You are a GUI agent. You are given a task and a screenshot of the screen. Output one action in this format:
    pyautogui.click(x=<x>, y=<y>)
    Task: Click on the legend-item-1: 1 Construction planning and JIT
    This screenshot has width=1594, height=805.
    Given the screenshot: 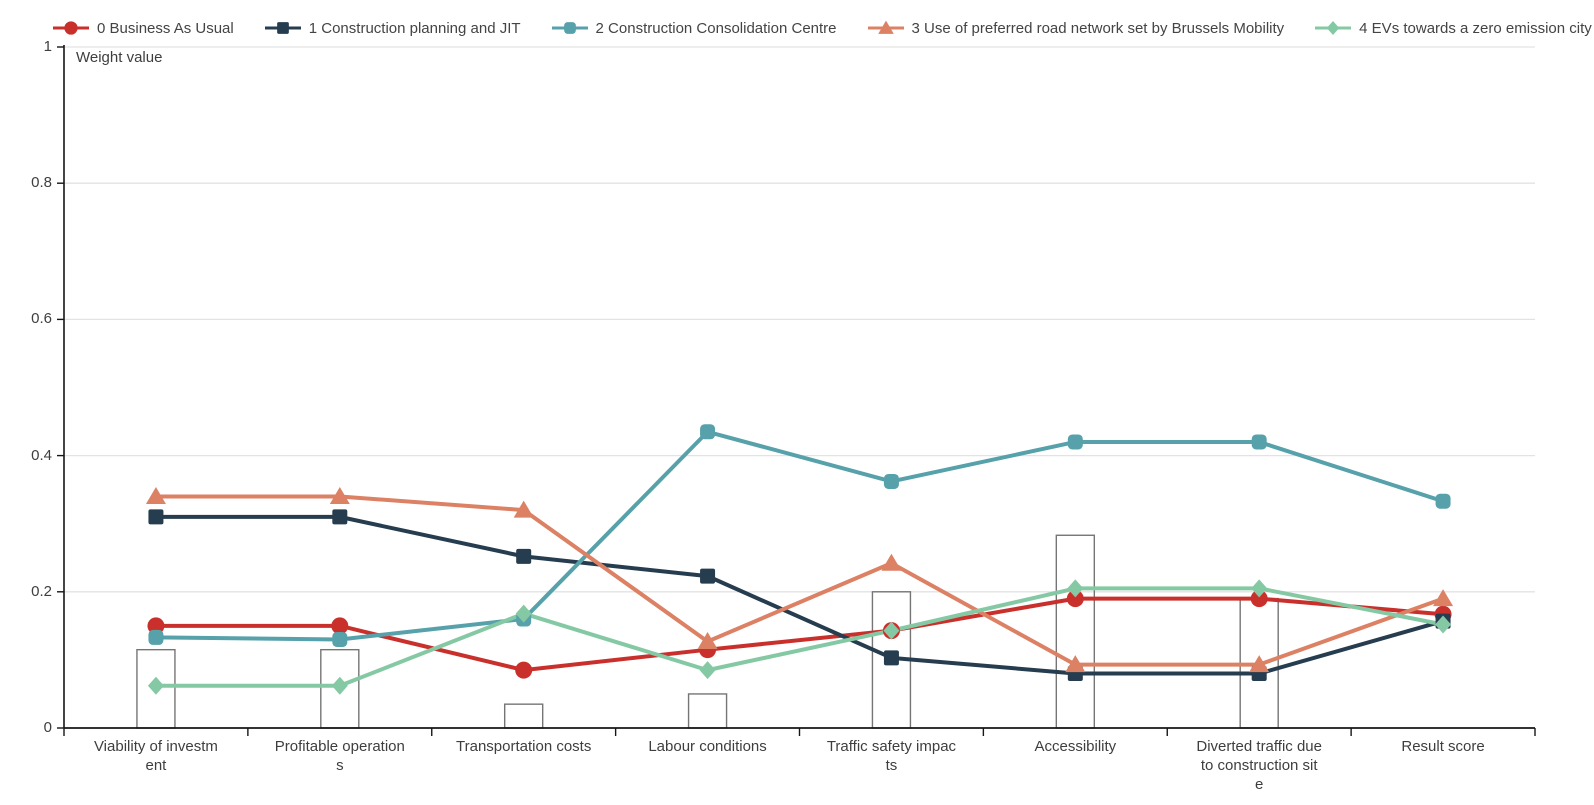 What is the action you would take?
    pyautogui.click(x=392, y=28)
    